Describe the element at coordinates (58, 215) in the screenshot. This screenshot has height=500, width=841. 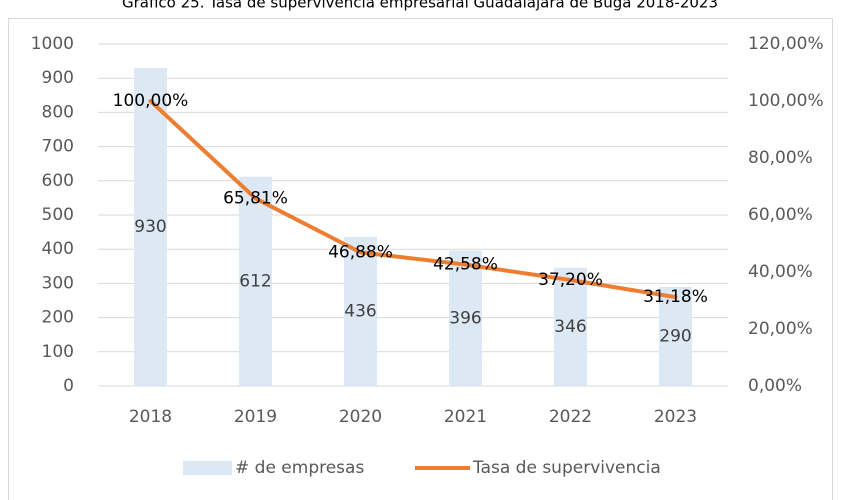
I see `y-tick-label: 500` at that location.